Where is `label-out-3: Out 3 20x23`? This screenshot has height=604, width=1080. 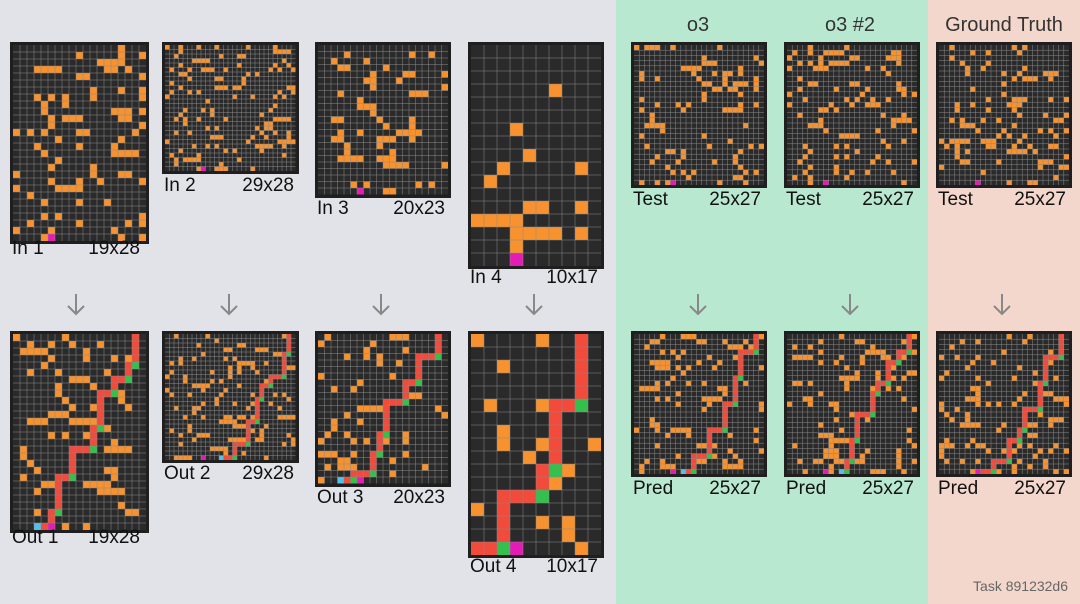
label-out-3: Out 3 20x23 is located at coordinates (381, 498).